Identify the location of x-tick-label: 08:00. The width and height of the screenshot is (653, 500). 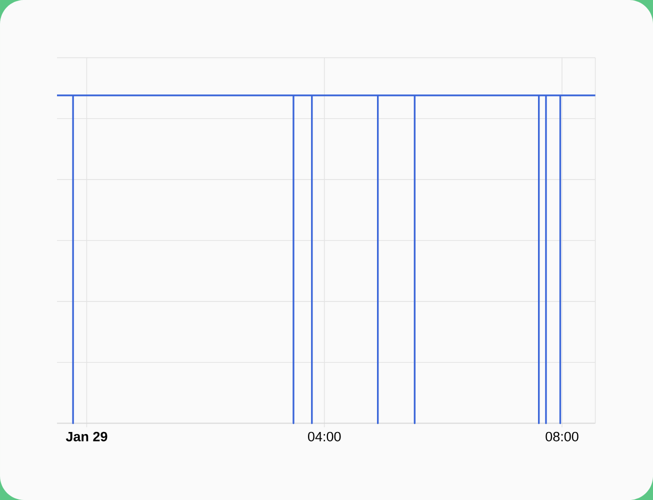
(562, 437).